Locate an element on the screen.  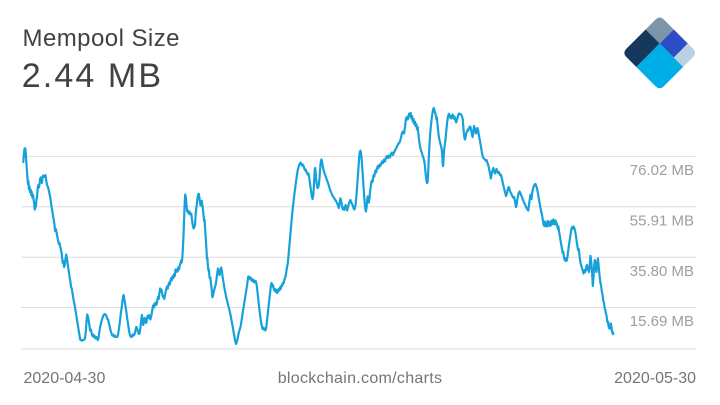
svg-text: 55.91 MB is located at coordinates (662, 220).